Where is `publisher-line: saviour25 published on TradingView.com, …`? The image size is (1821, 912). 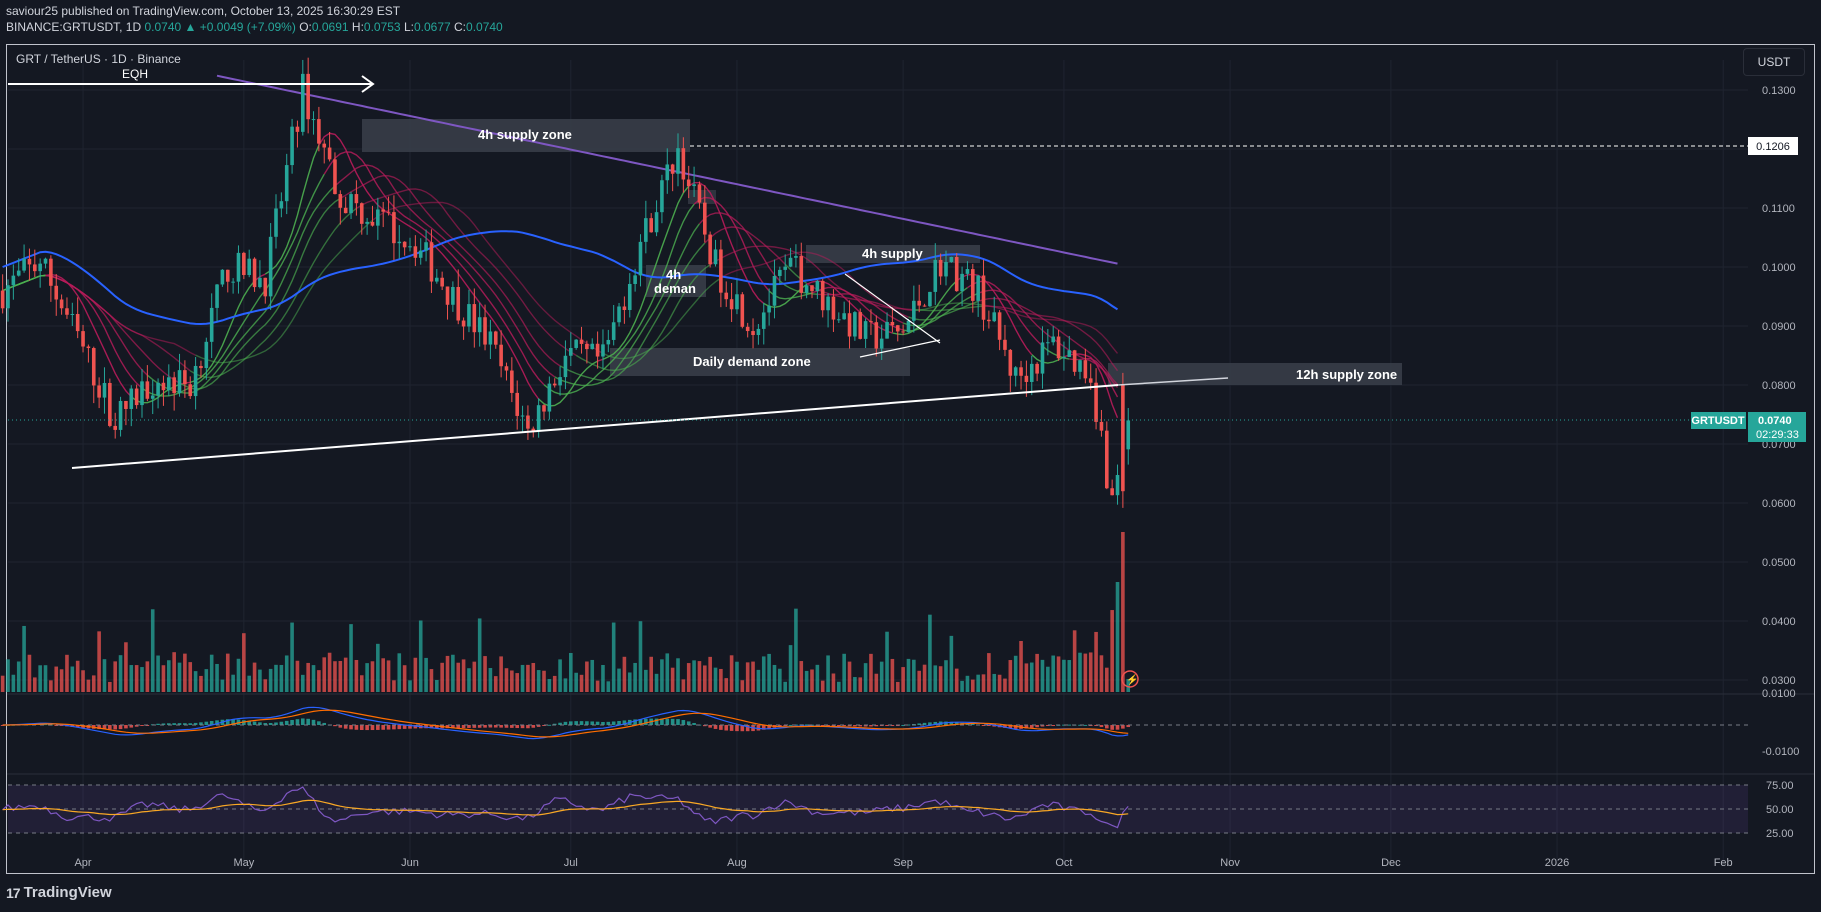 publisher-line: saviour25 published on TradingView.com, … is located at coordinates (203, 11).